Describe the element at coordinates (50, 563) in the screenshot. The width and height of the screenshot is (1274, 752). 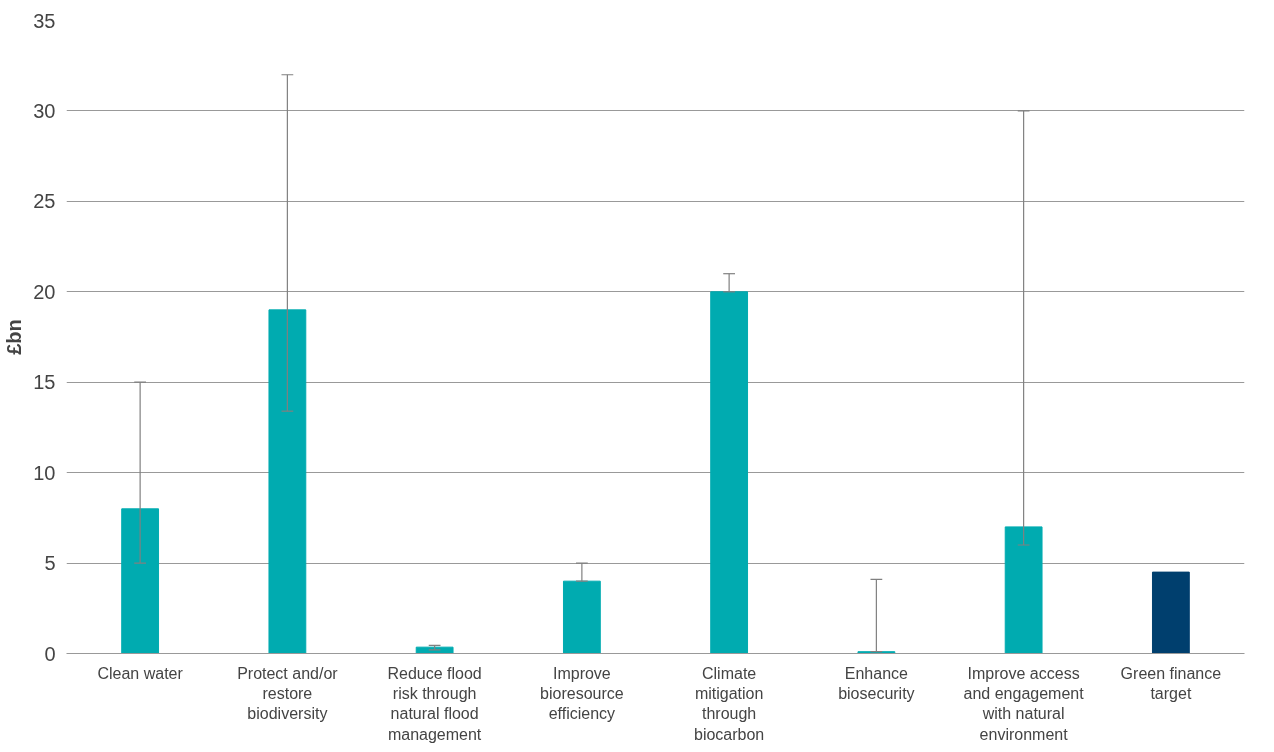
I see `y-tick-label: 5` at that location.